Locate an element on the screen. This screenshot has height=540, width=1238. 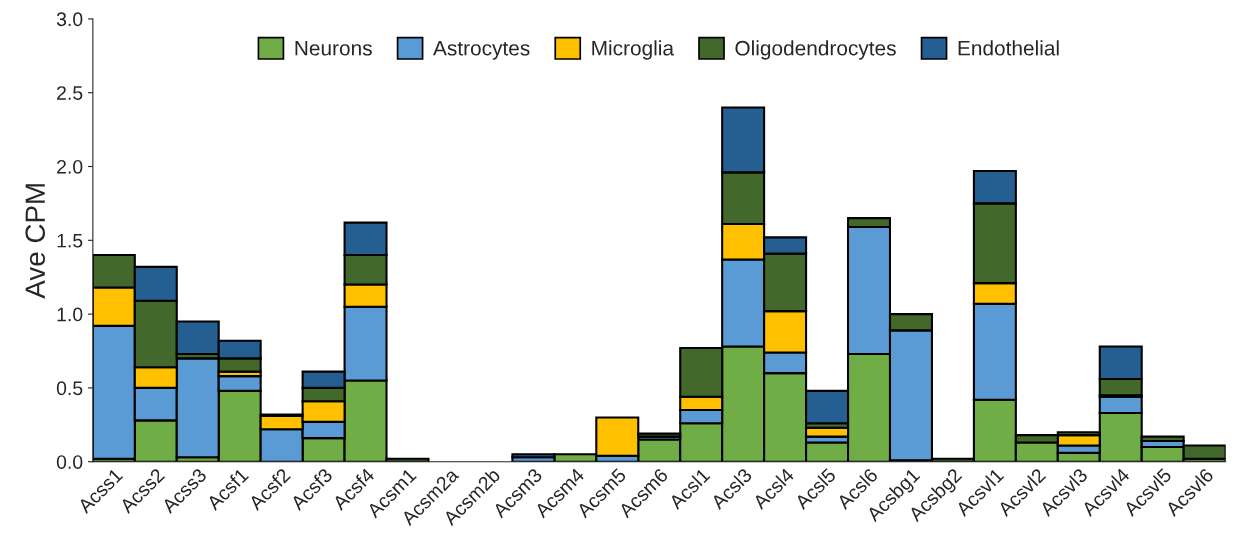
y-tick-label: 1.0 is located at coordinates (70, 314).